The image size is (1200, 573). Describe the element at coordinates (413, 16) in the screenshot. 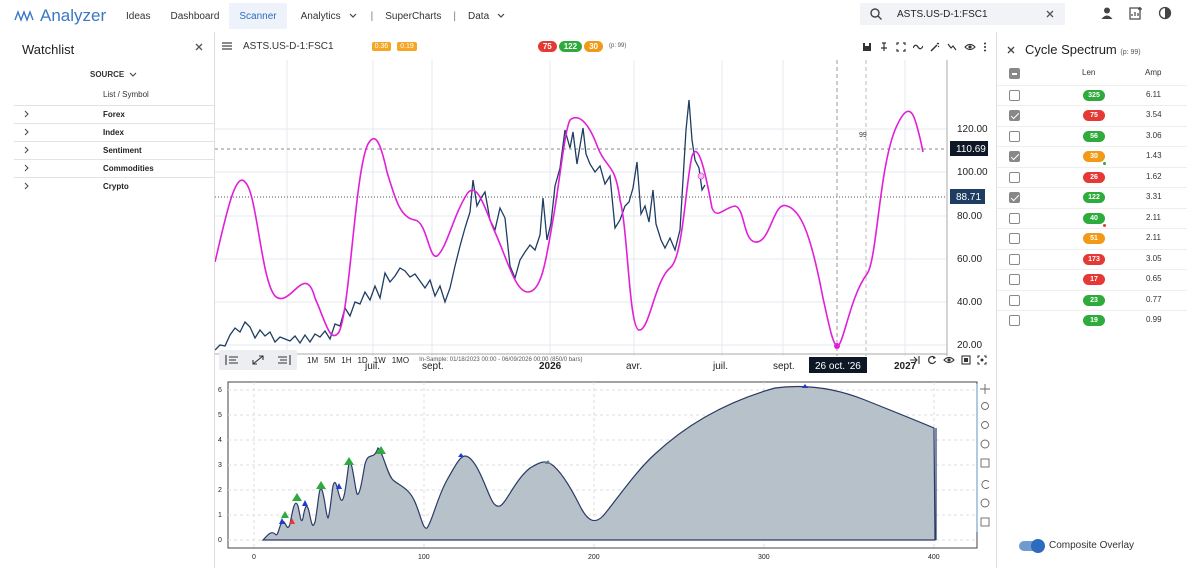

I see `nav-supercharts: SuperCharts` at that location.